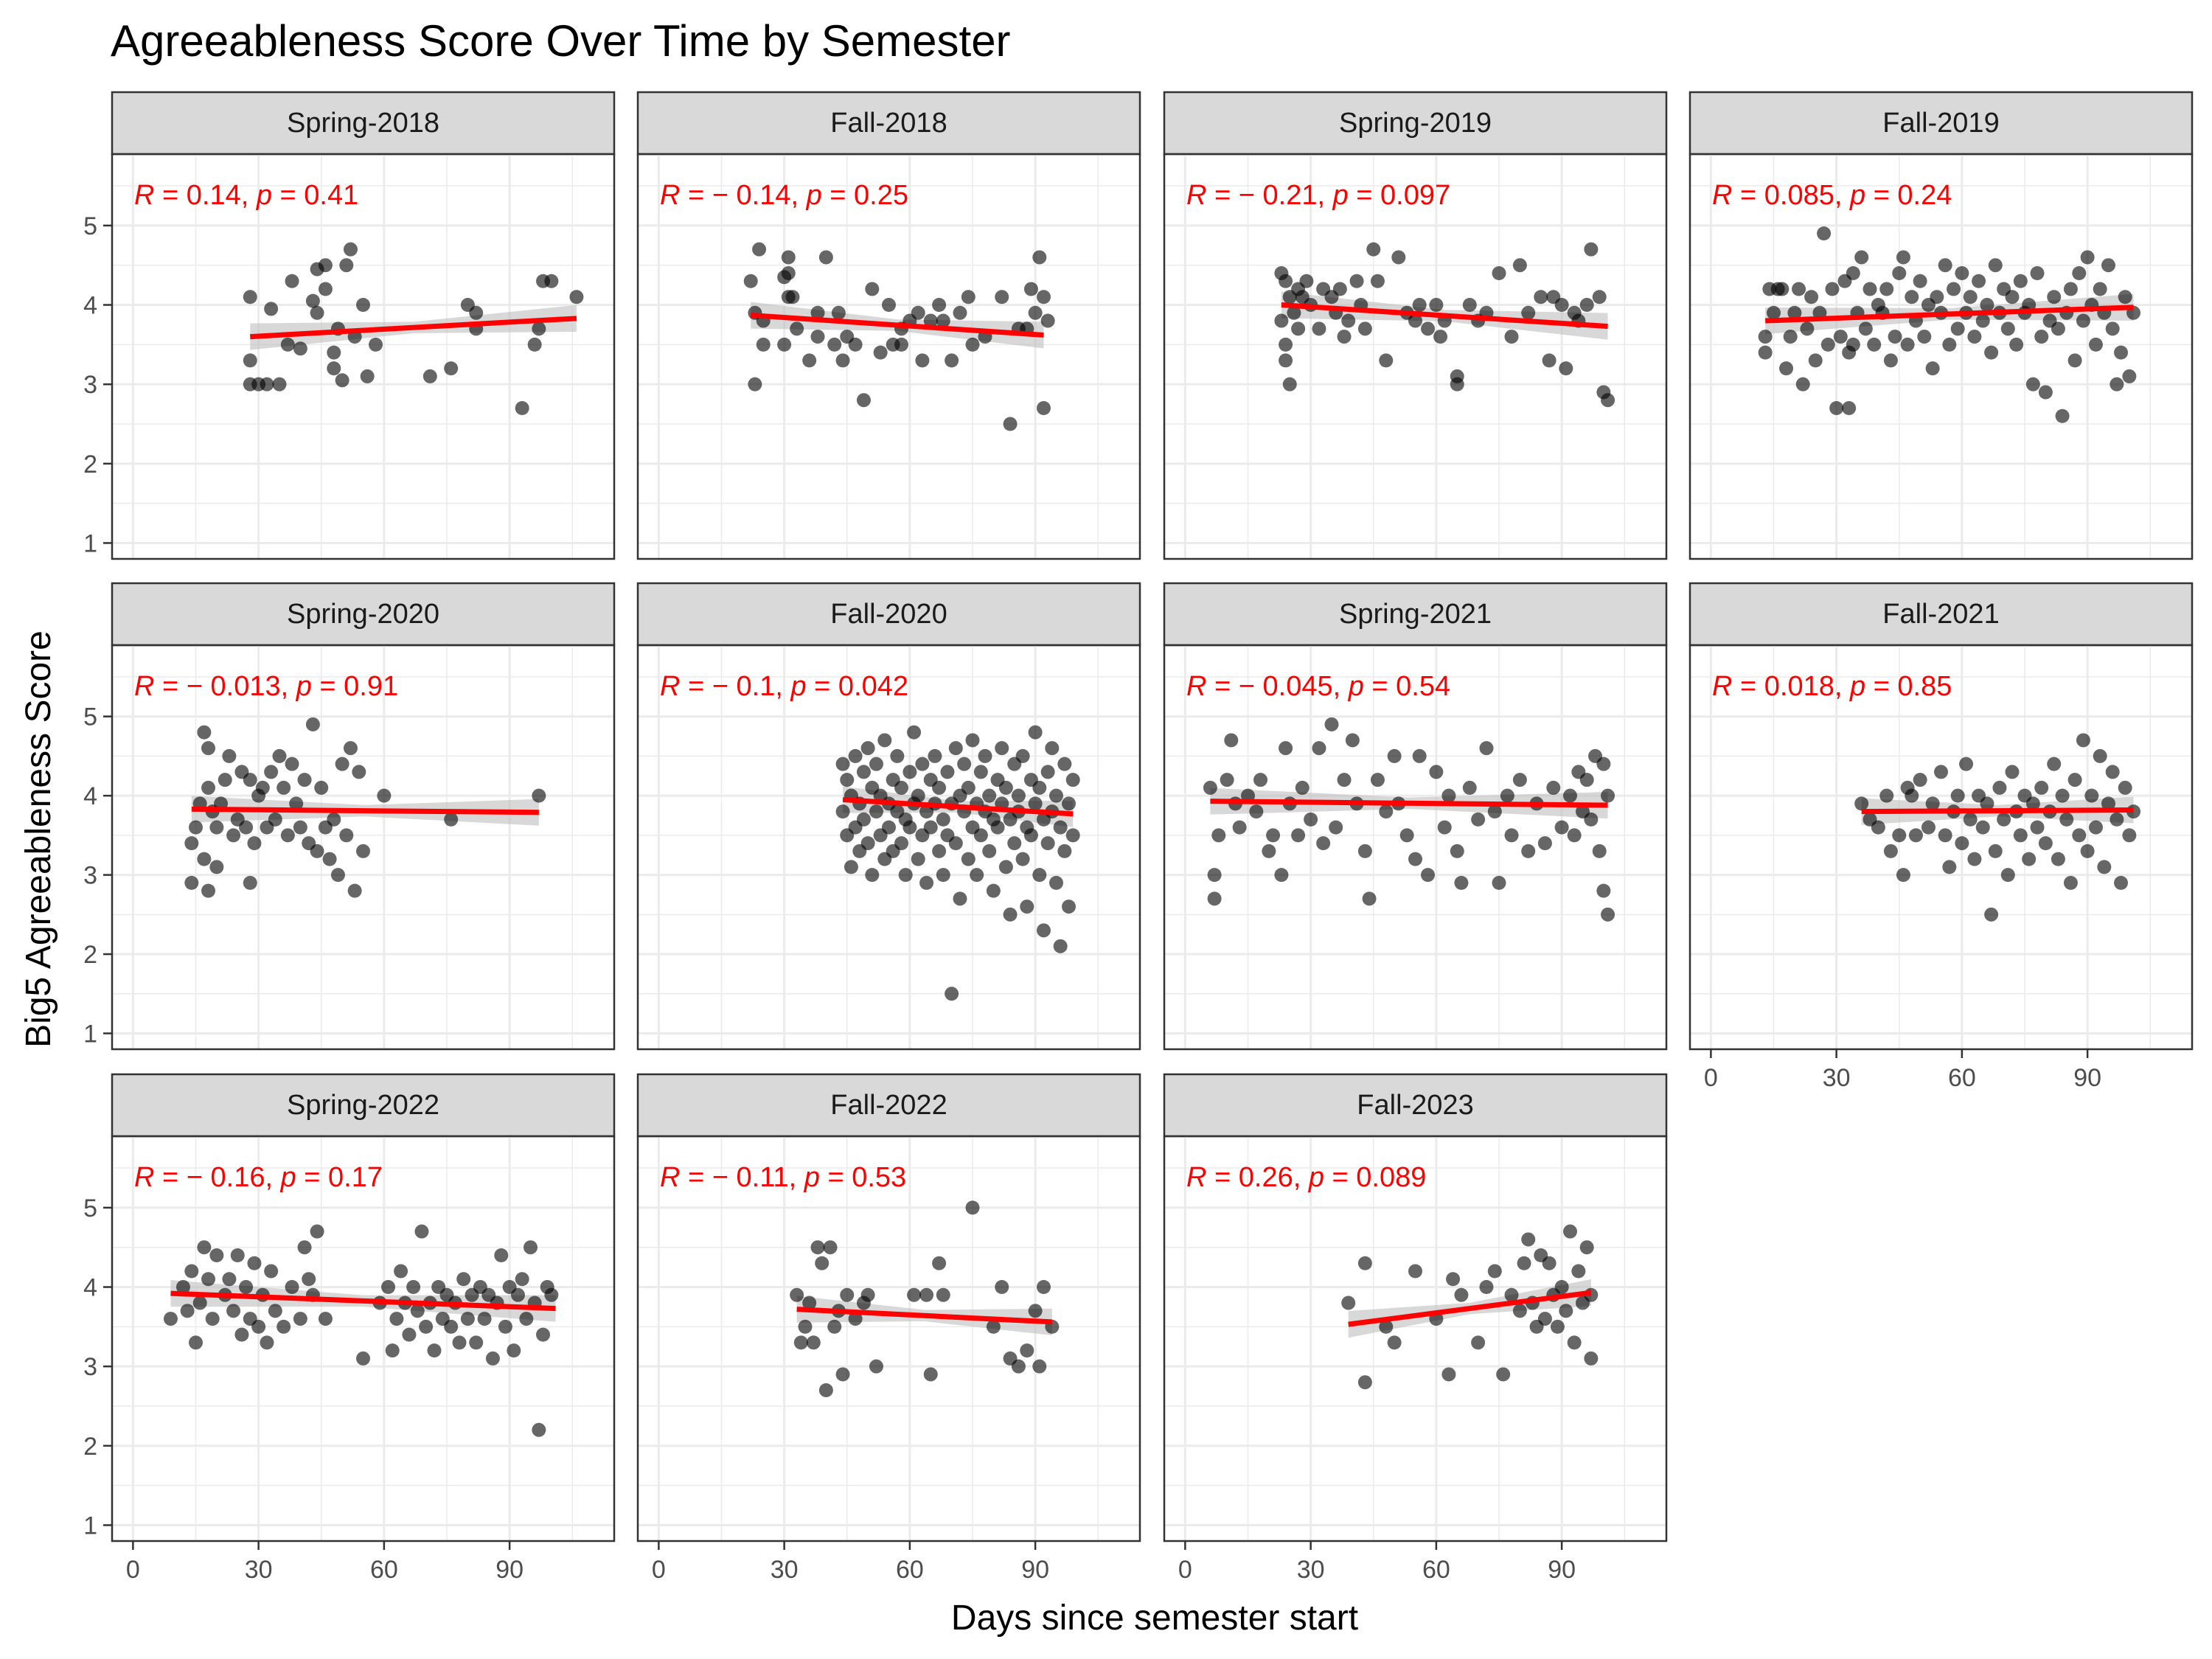 The image size is (2212, 1659). Describe the element at coordinates (90, 1447) in the screenshot. I see `y-tick-label: 2` at that location.